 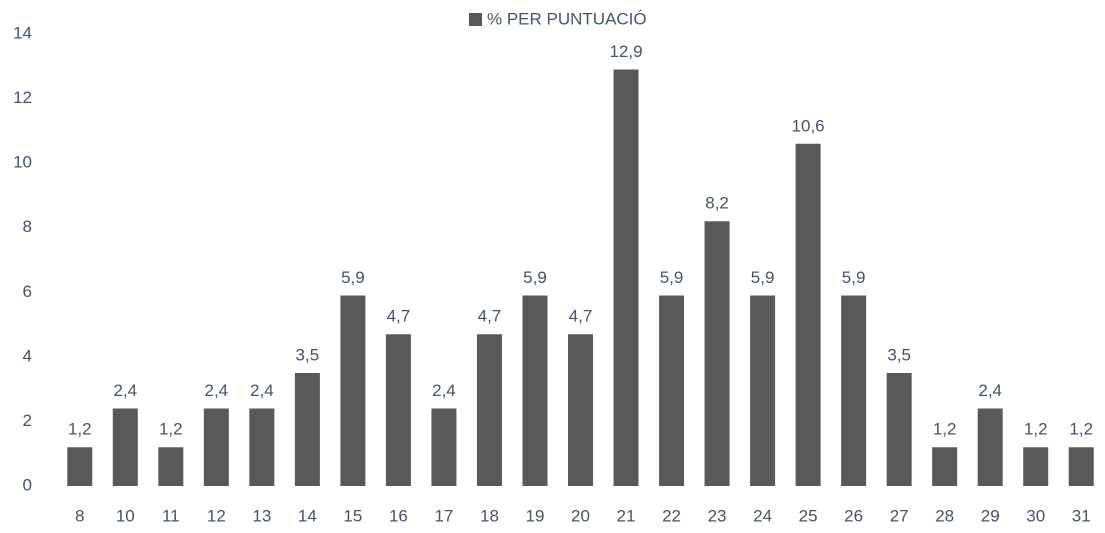 What do you see at coordinates (307, 515) in the screenshot?
I see `x-tick-label: 14` at bounding box center [307, 515].